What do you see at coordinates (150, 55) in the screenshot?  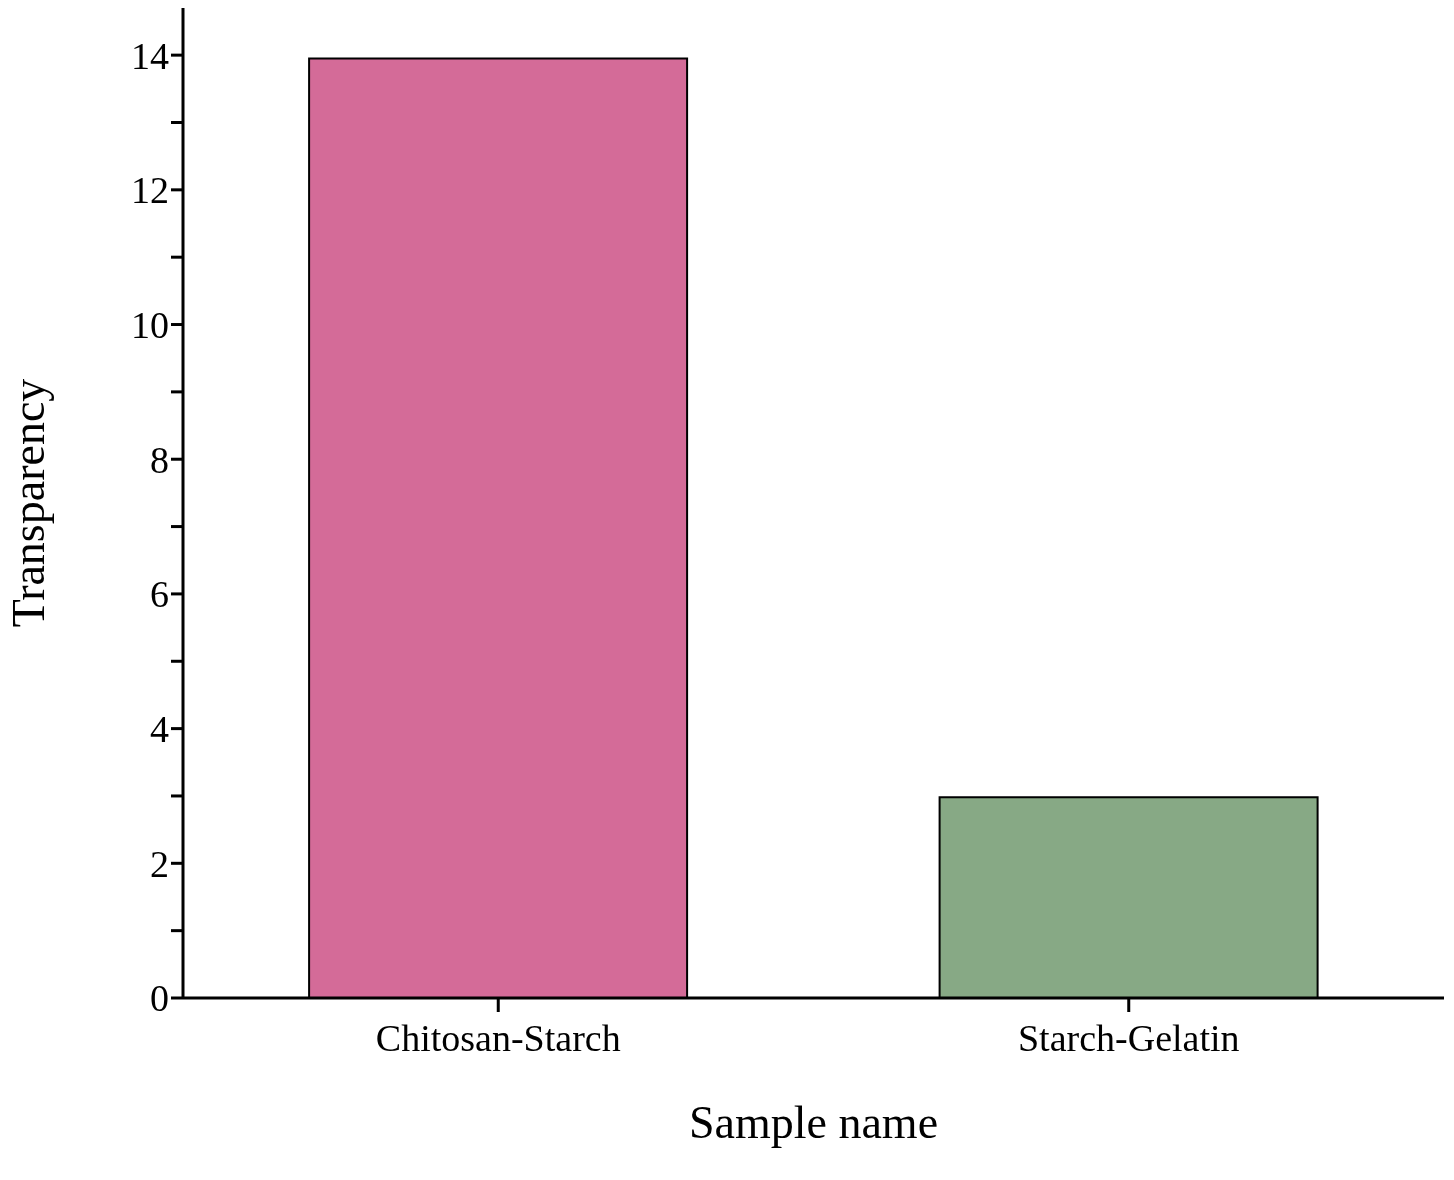 I see `y-tick-label: 14` at bounding box center [150, 55].